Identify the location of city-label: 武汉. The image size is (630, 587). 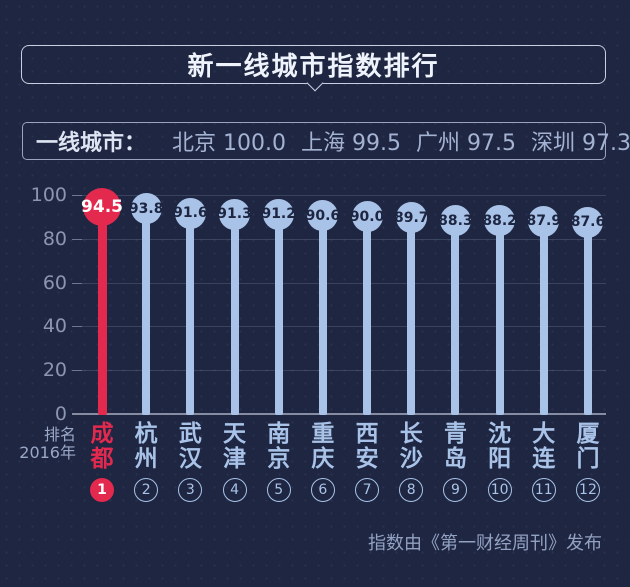
(190, 446).